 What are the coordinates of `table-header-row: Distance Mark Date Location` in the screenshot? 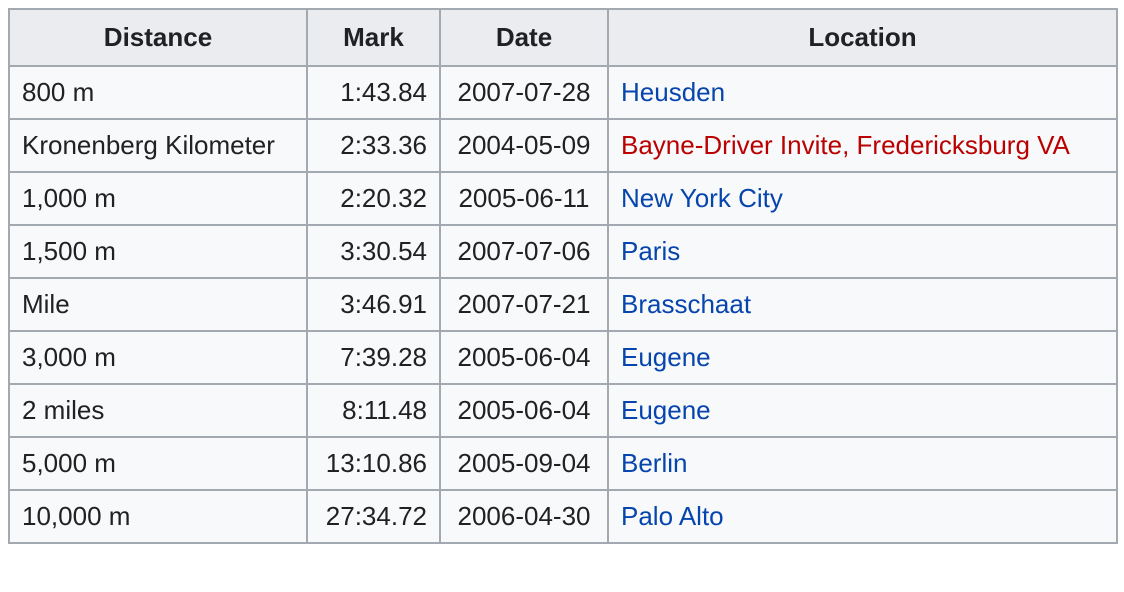 It's located at (563, 37).